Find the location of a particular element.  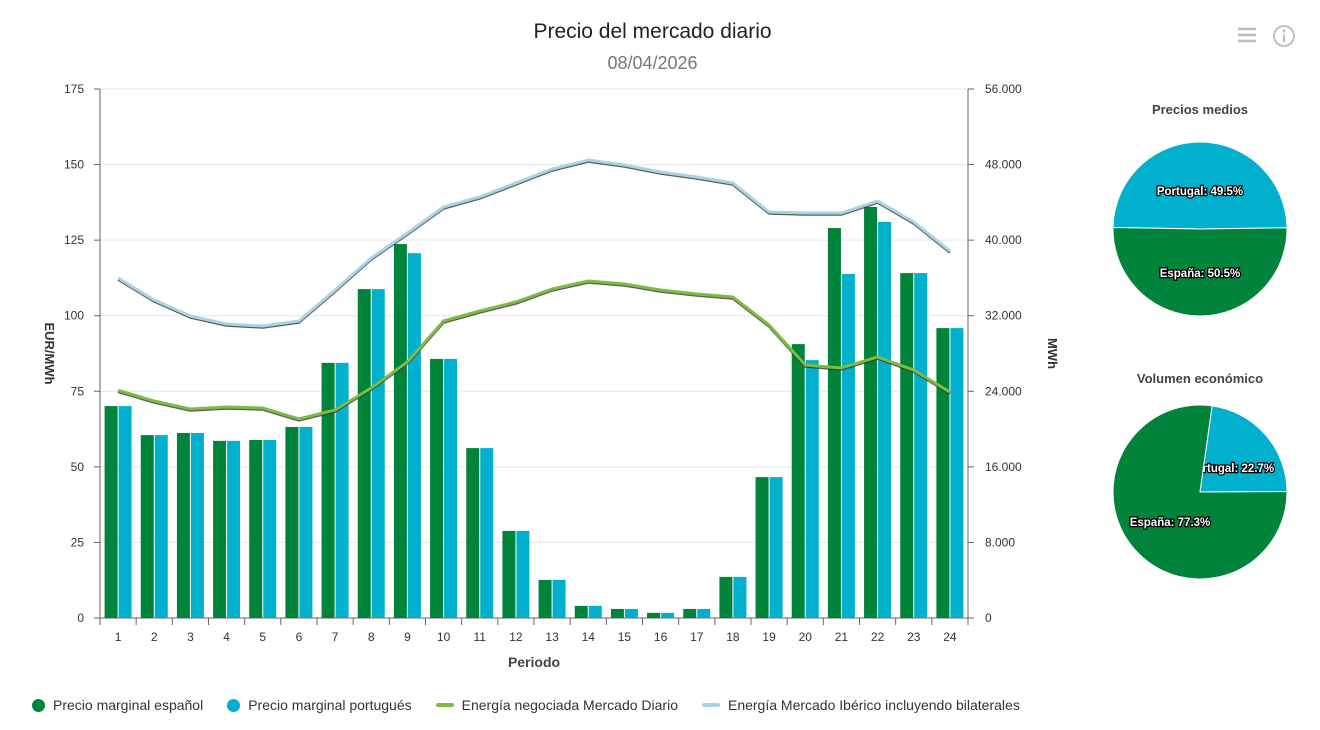

x-axis-title: Periodo is located at coordinates (534, 662).